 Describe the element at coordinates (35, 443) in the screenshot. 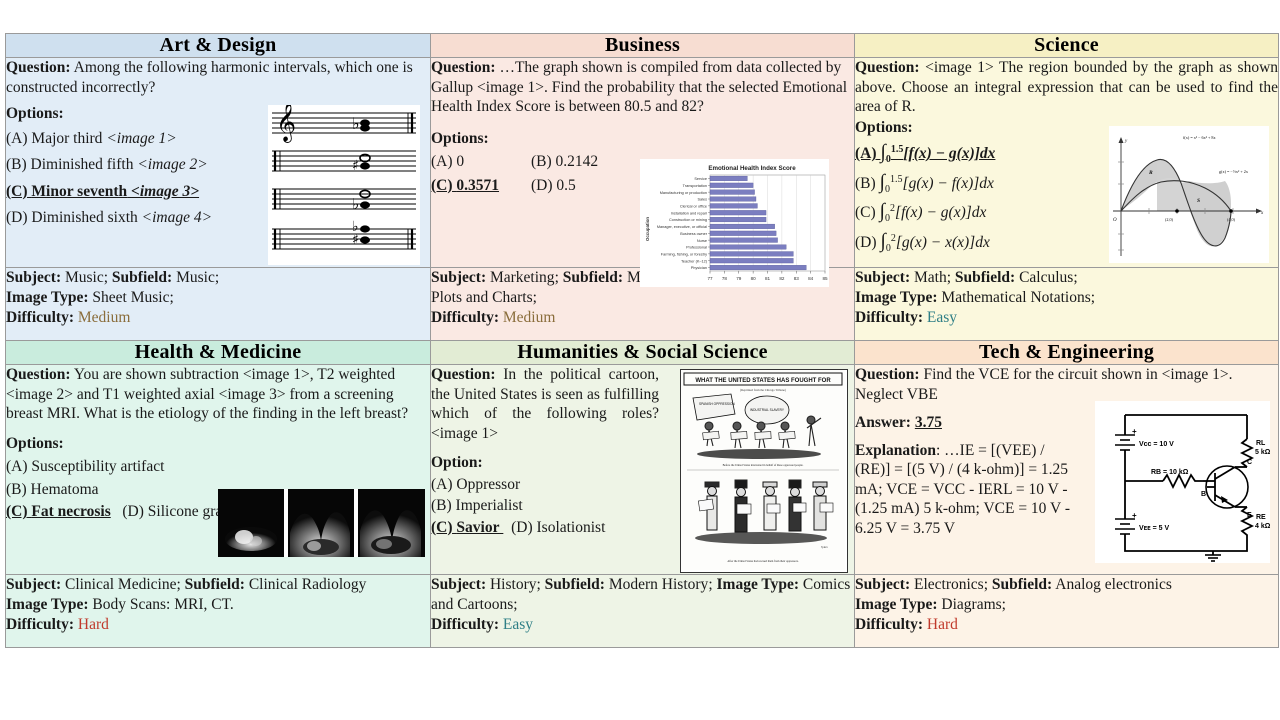

I see `health-options-label: Options:` at that location.